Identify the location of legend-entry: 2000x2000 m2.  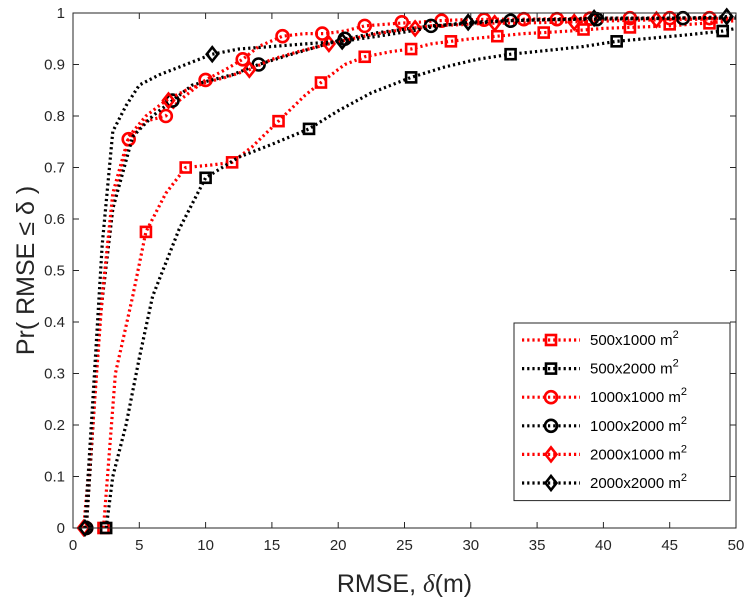
(604, 482).